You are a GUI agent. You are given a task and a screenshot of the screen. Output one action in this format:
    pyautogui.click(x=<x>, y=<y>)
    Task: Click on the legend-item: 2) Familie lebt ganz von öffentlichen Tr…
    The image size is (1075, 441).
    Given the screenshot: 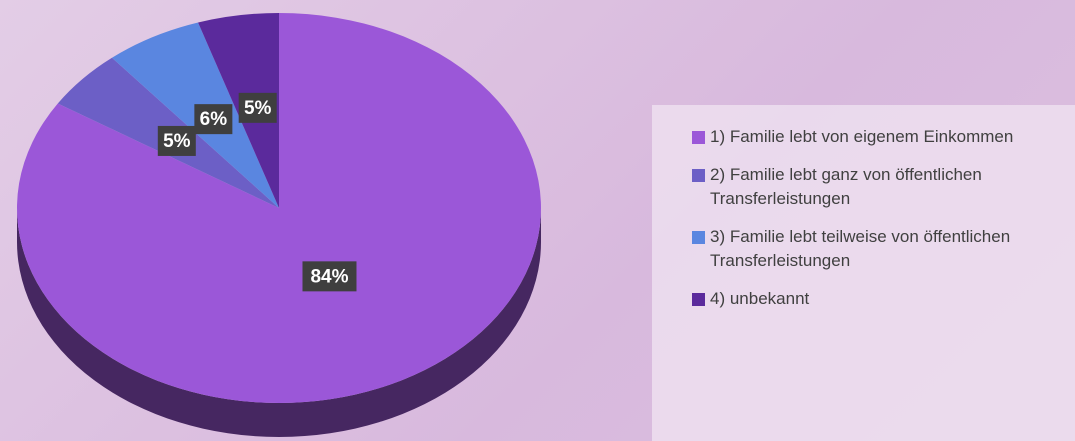 What is the action you would take?
    pyautogui.click(x=873, y=187)
    